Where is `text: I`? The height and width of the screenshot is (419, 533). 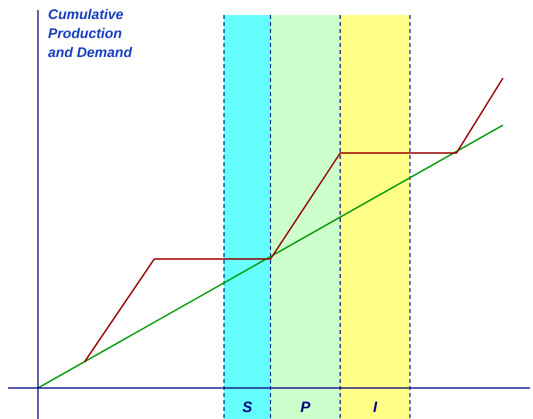
text: I is located at coordinates (375, 407).